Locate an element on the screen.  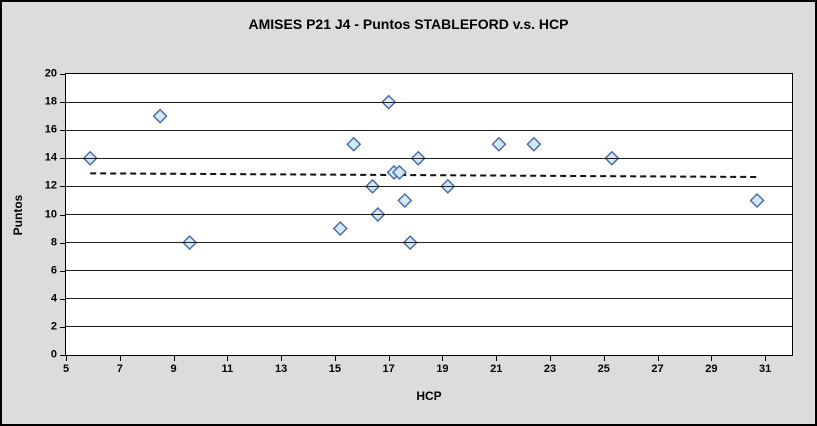
x-tick-label: 27 is located at coordinates (657, 369).